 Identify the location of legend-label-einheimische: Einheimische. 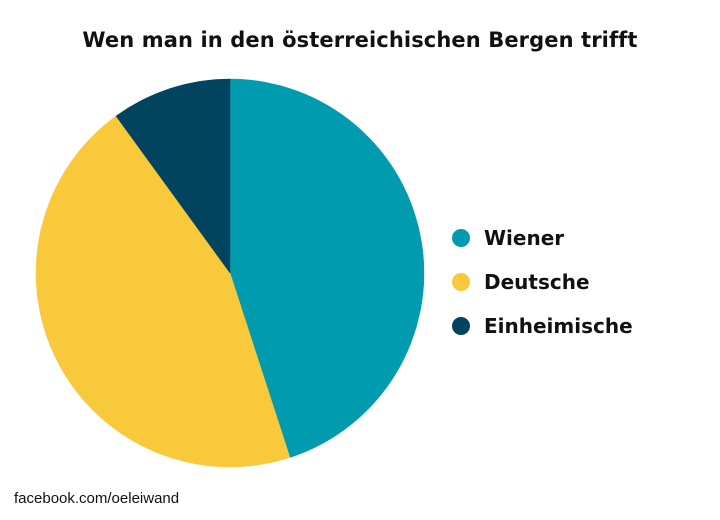
(558, 326).